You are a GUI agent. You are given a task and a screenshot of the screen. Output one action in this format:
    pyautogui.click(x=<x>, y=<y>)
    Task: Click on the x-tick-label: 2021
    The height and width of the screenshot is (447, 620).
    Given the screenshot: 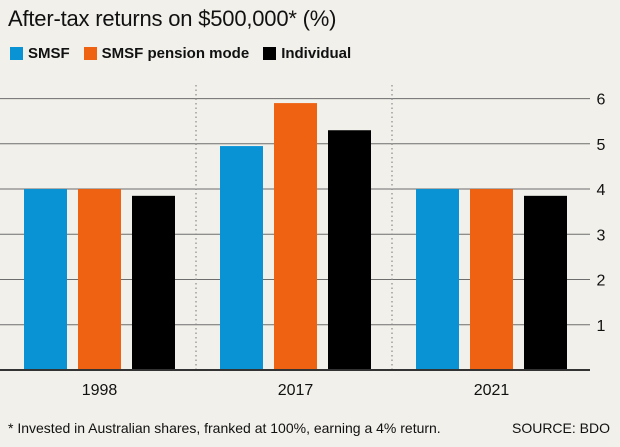 What is the action you would take?
    pyautogui.click(x=492, y=390)
    